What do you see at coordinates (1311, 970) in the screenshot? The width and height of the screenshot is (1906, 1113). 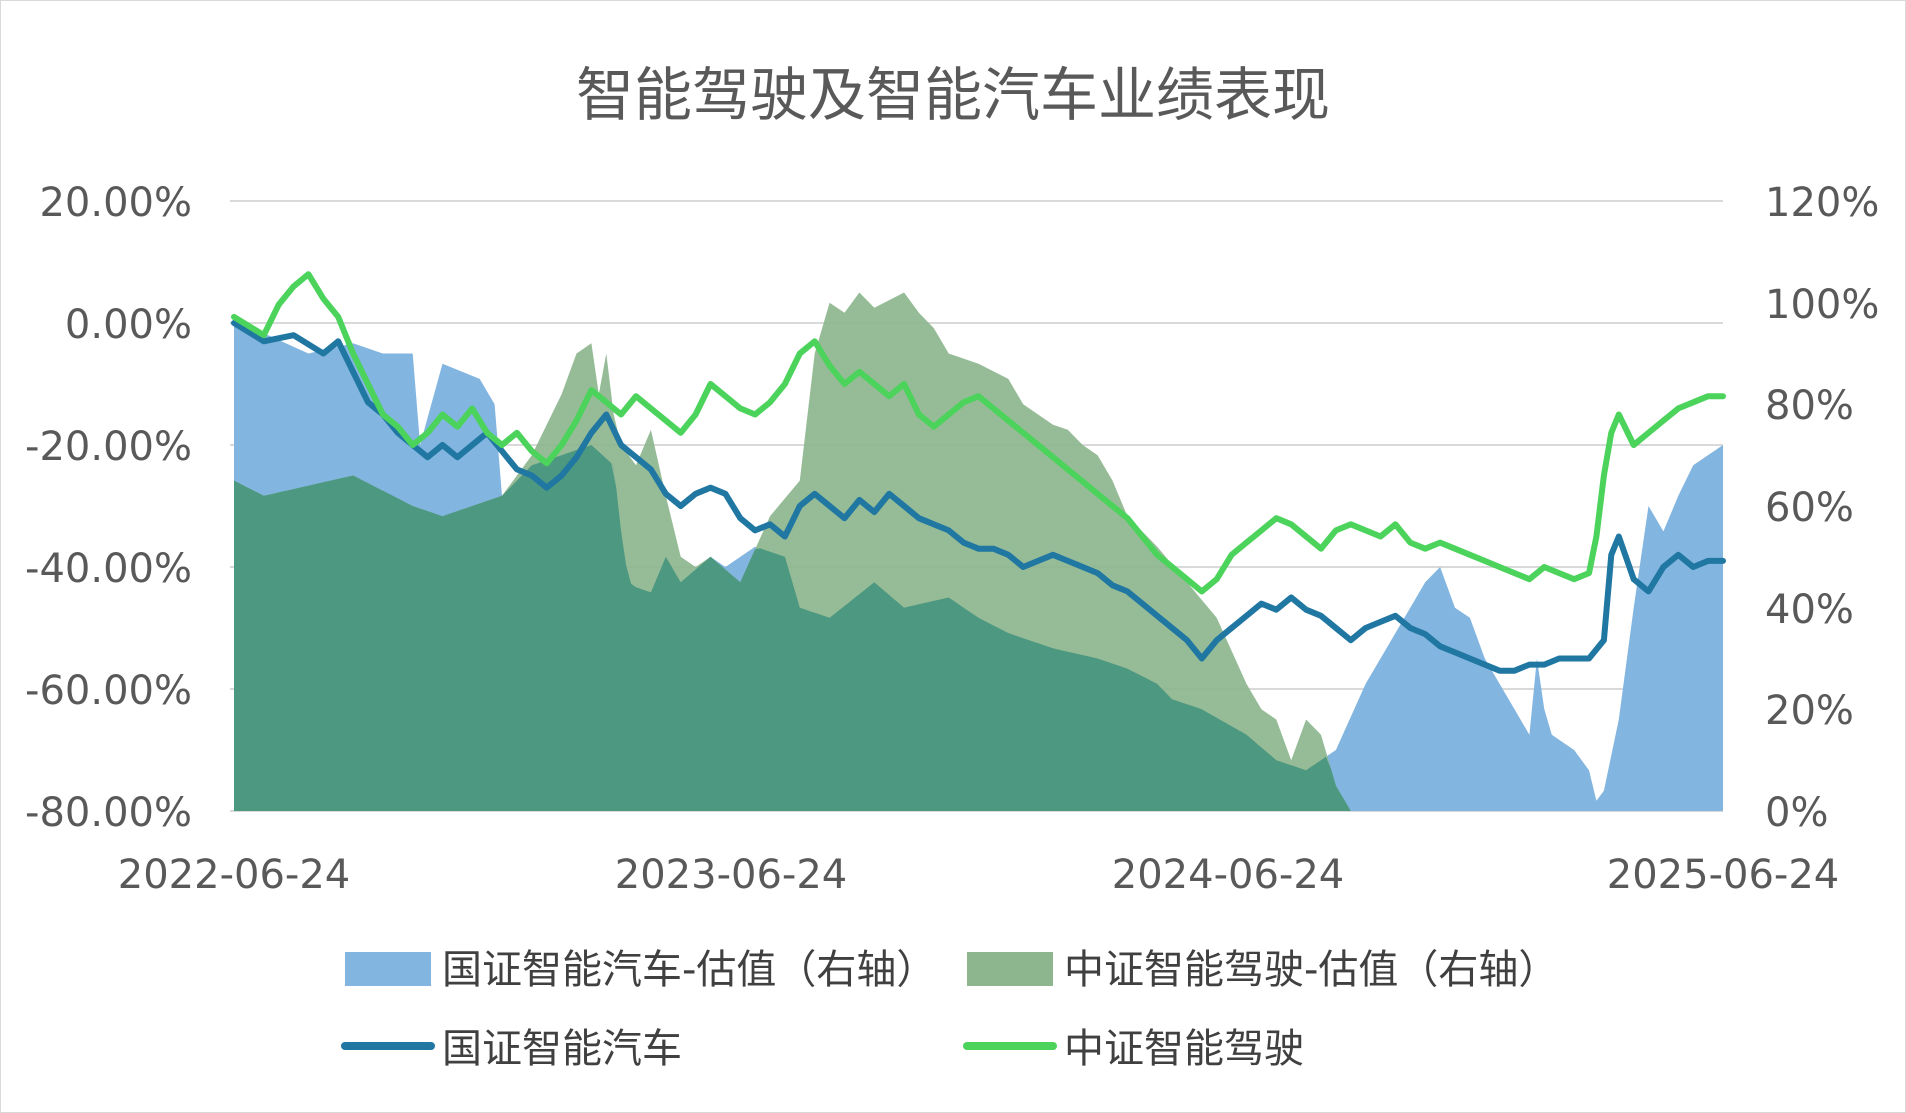 I see `legend-label: 中证智能驾驶-估值（右轴）` at bounding box center [1311, 970].